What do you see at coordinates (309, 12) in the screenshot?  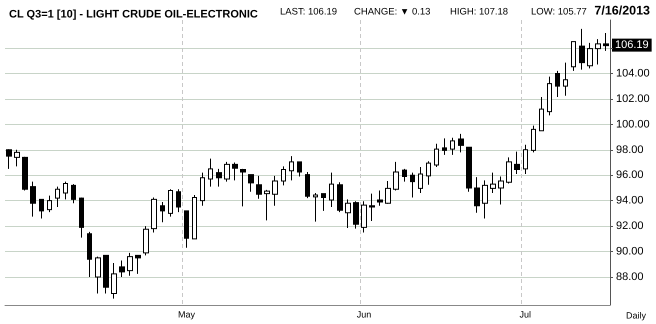 I see `text: LAST: 106.19` at bounding box center [309, 12].